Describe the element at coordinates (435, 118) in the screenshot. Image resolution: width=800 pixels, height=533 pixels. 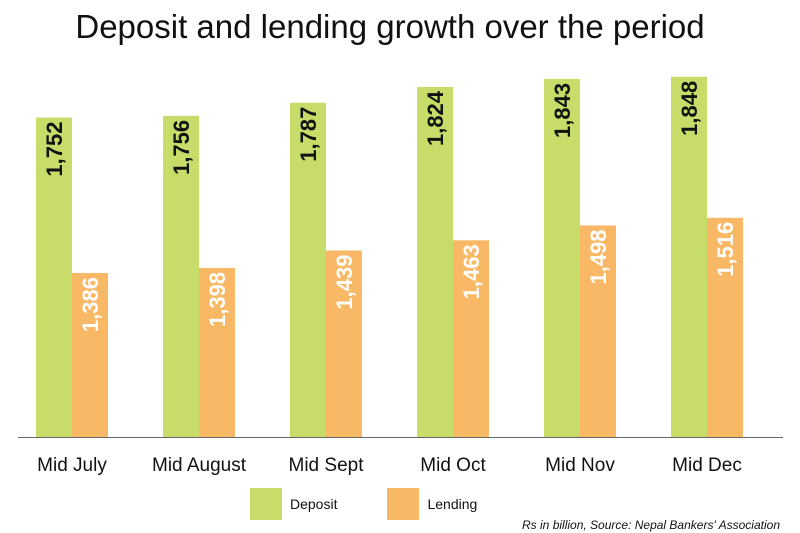
I see `data-label-deposit-3: 1,824` at that location.